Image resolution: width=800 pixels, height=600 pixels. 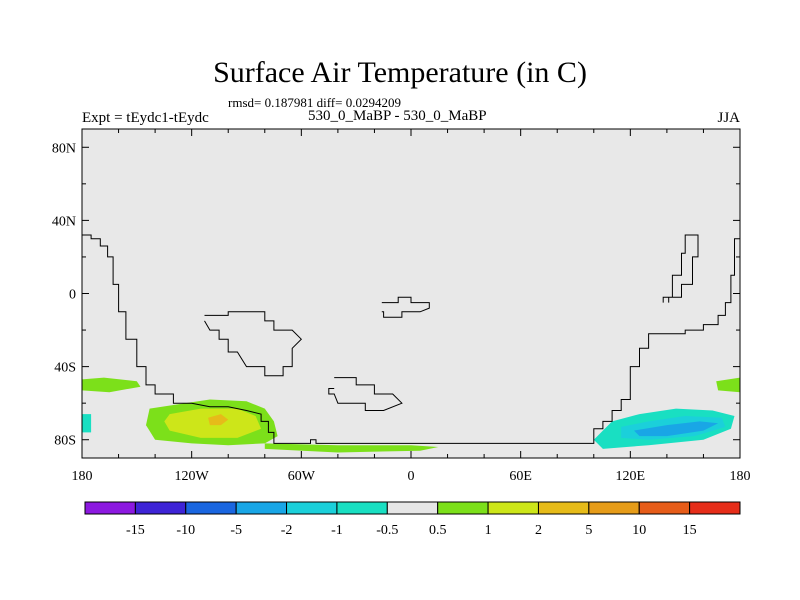 What do you see at coordinates (397, 116) in the screenshot?
I see `case-label: 530_0_MaBP - 530_0_MaBP` at bounding box center [397, 116].